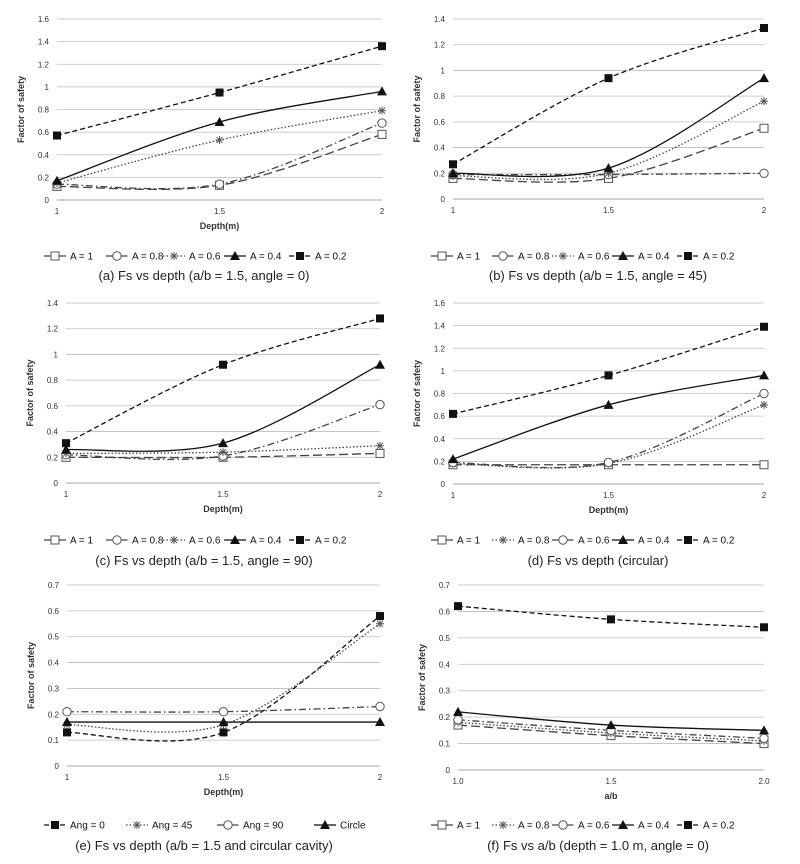 The image size is (800, 864). Describe the element at coordinates (53, 380) in the screenshot. I see `y-tick-label: 0.8` at that location.